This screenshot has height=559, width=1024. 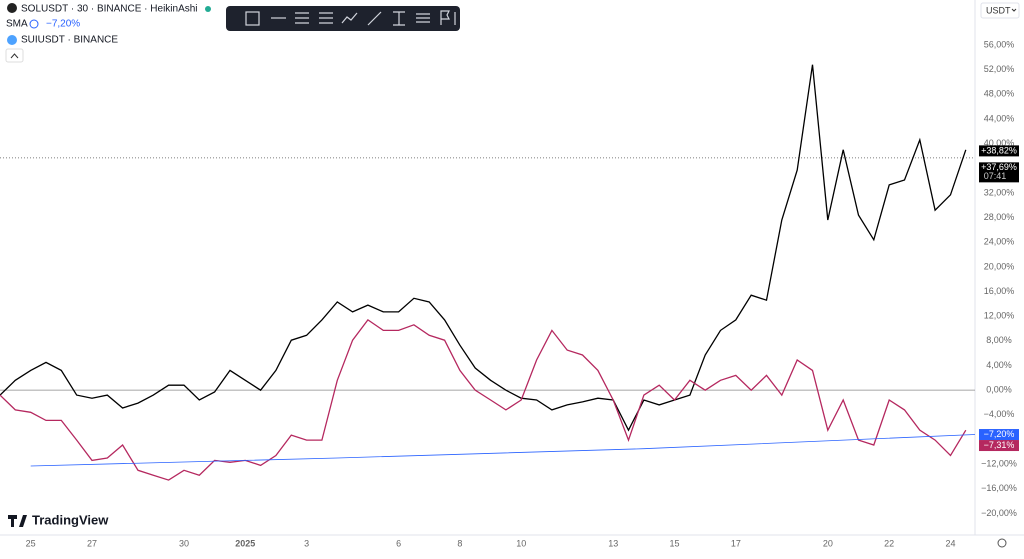 I want to click on y-tick-label: 20,00%, so click(x=999, y=266).